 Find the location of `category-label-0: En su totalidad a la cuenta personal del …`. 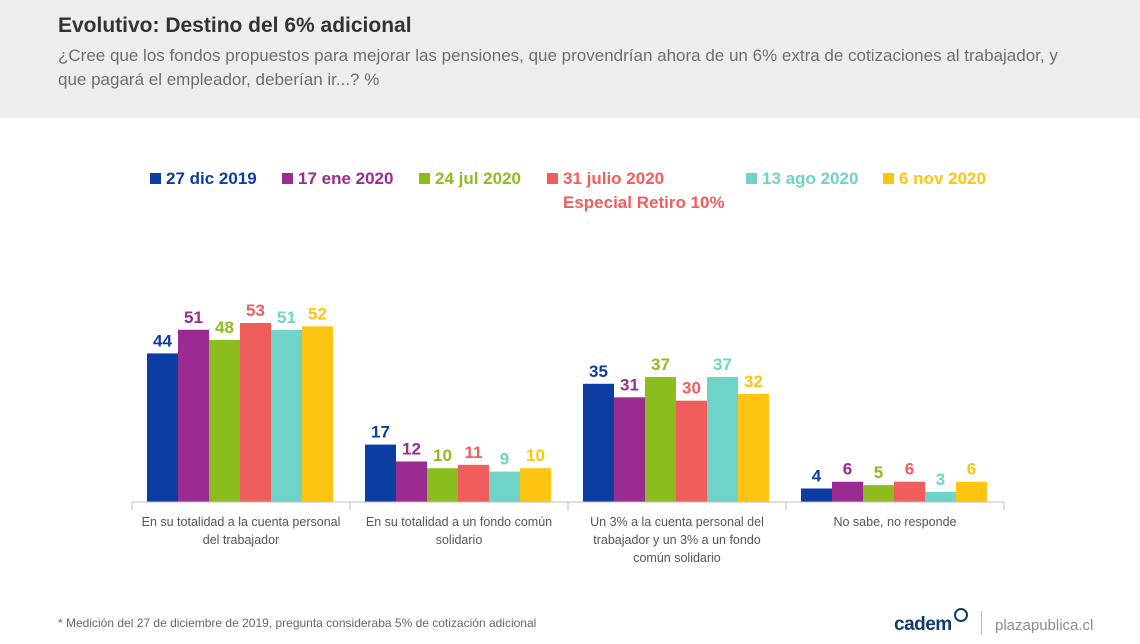

category-label-0: En su totalidad a la cuenta personal del … is located at coordinates (241, 531).